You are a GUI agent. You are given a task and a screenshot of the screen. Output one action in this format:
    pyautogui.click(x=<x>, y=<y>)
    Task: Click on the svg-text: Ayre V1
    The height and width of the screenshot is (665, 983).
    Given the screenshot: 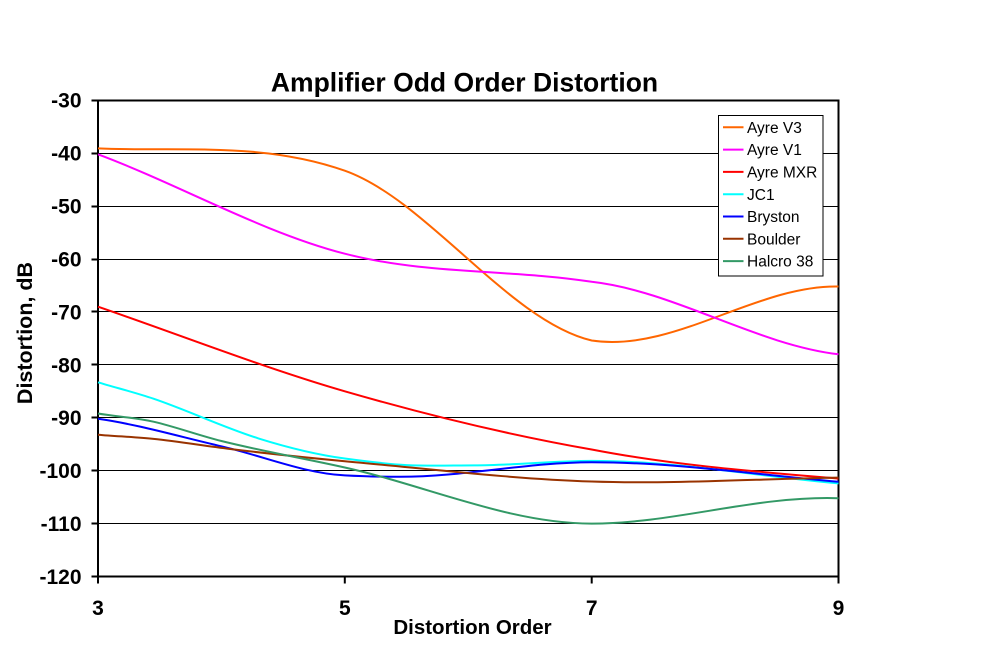 What is the action you would take?
    pyautogui.click(x=774, y=150)
    